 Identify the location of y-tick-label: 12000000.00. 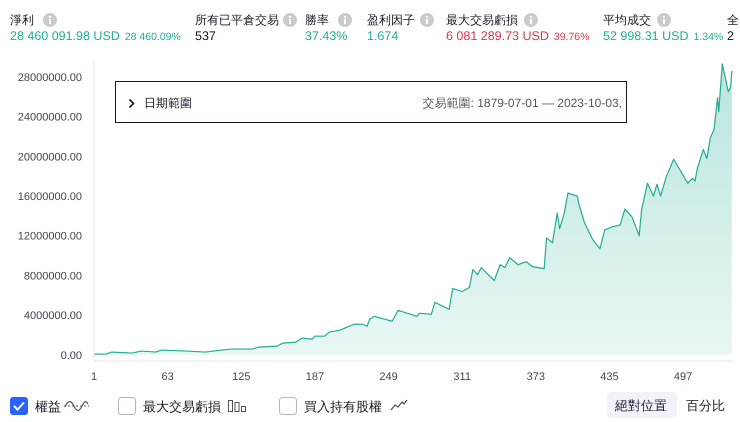
(50, 236).